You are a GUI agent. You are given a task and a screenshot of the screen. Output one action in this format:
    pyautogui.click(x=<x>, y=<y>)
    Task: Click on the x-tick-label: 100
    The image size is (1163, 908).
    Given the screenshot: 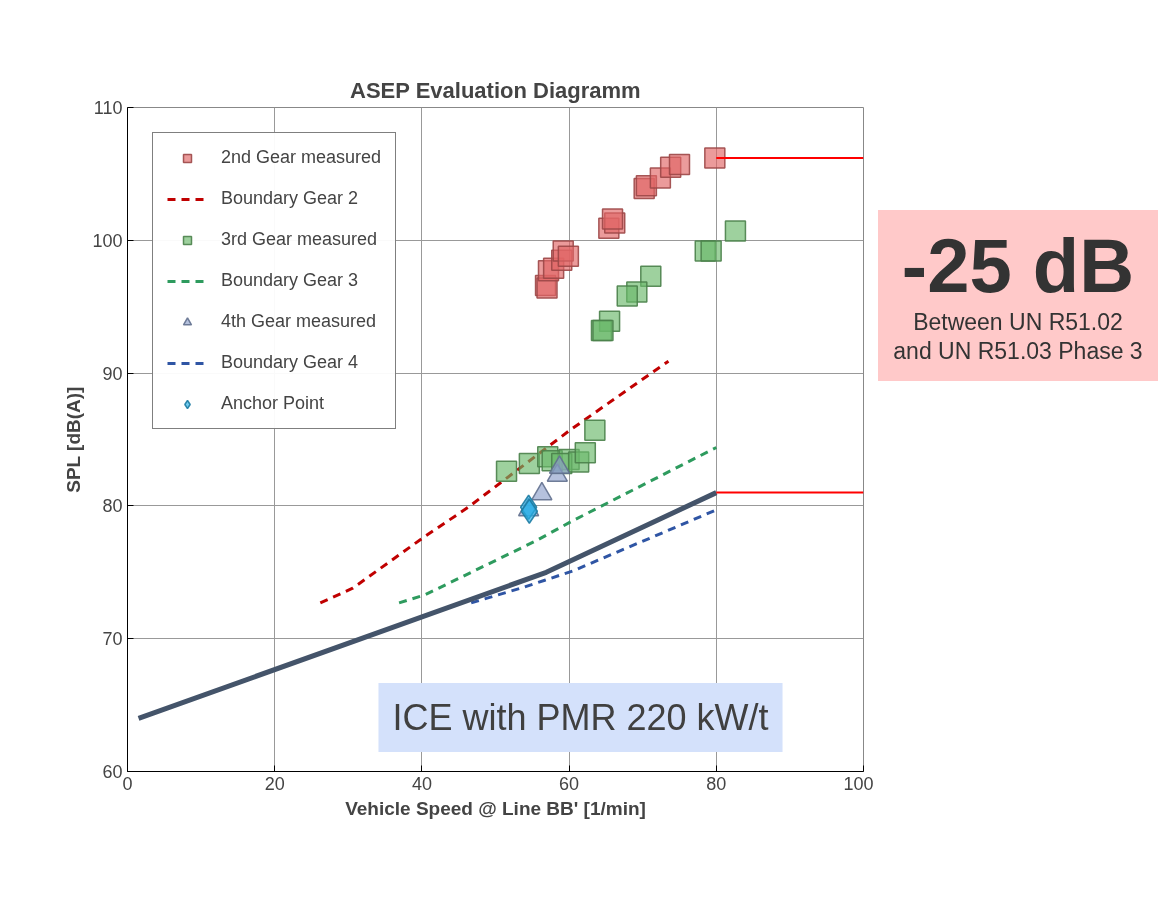 What is the action you would take?
    pyautogui.click(x=858, y=783)
    